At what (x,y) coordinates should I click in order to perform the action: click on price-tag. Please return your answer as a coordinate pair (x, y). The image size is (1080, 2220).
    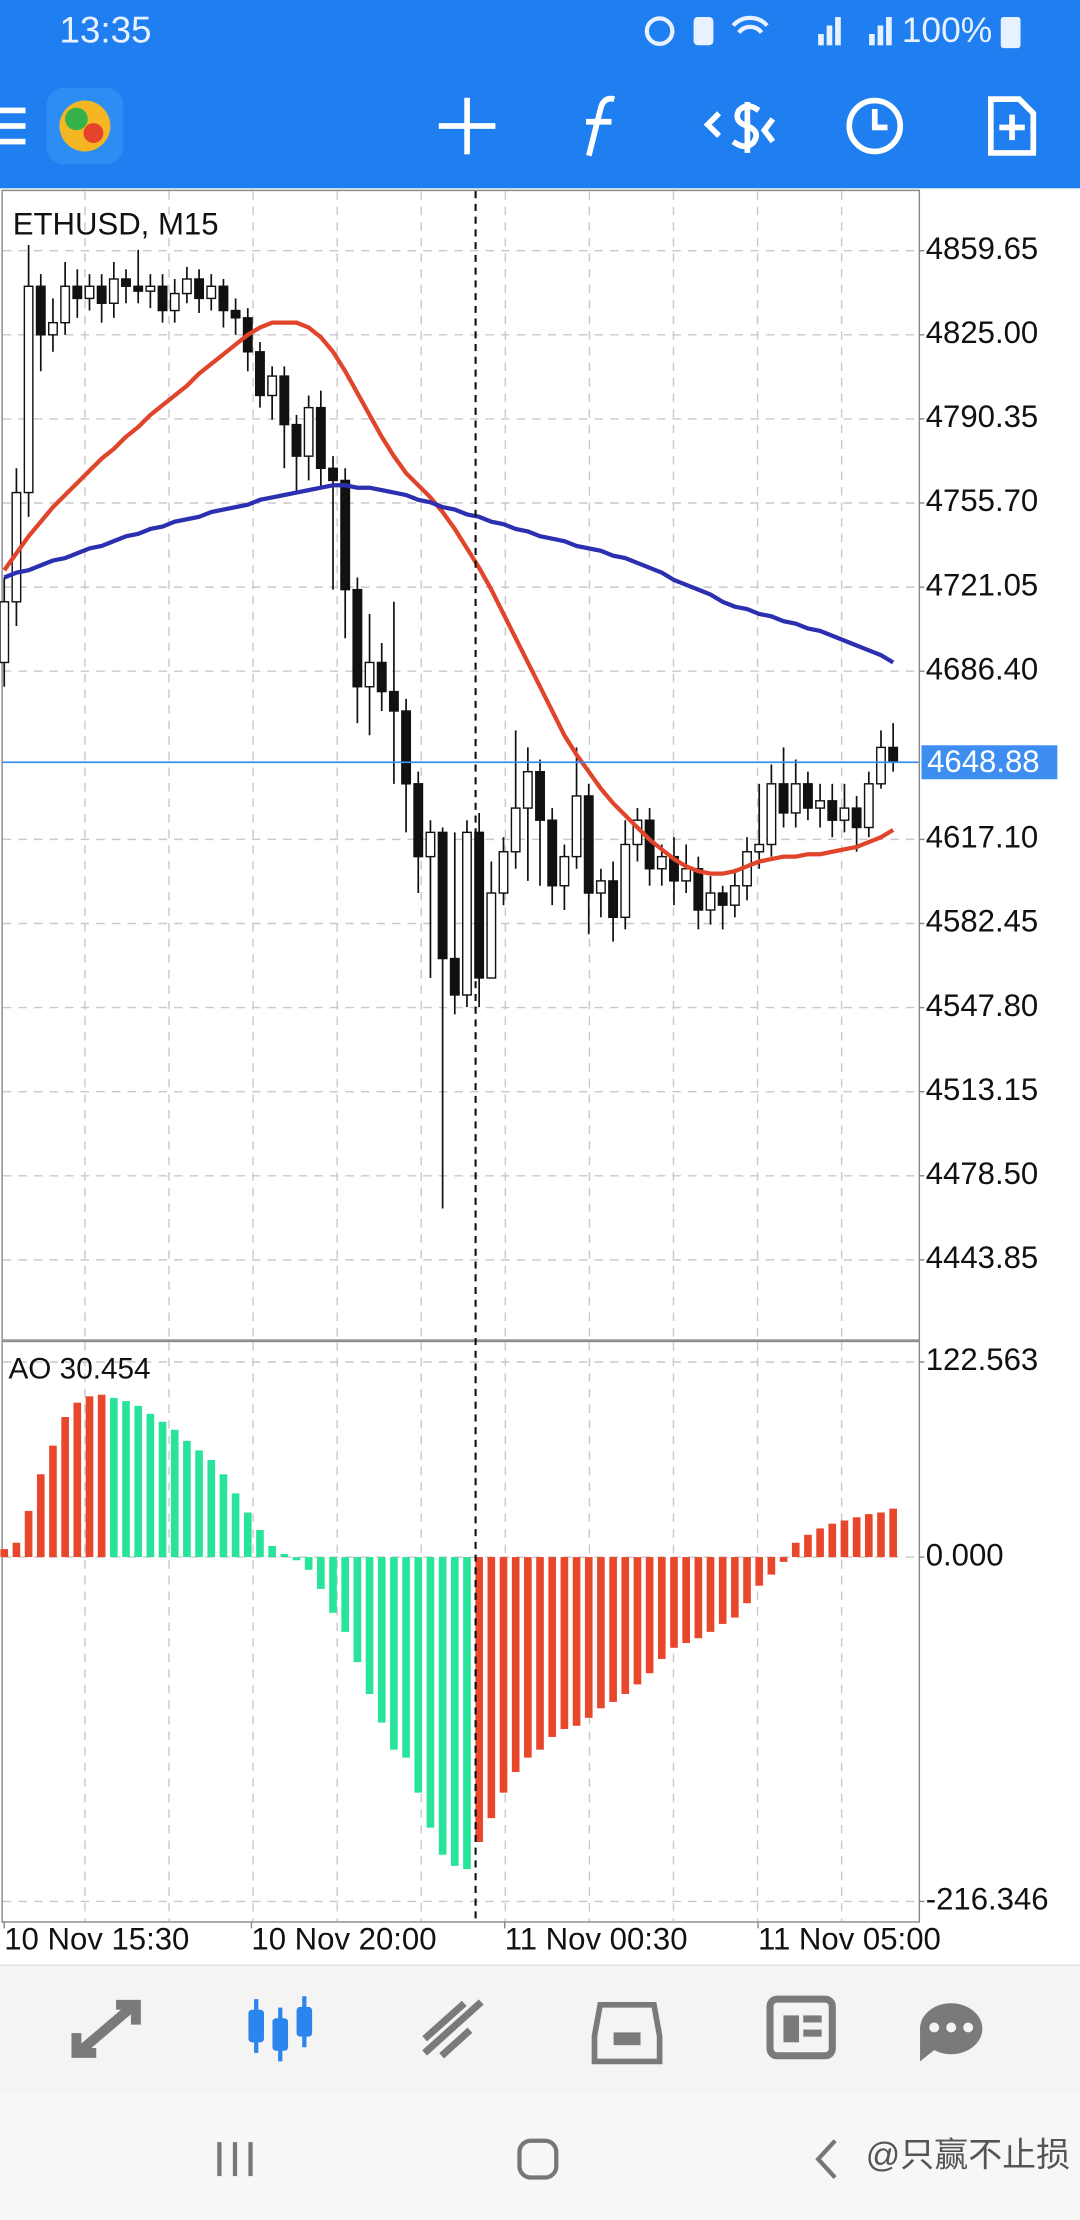
    Looking at the image, I should click on (989, 762).